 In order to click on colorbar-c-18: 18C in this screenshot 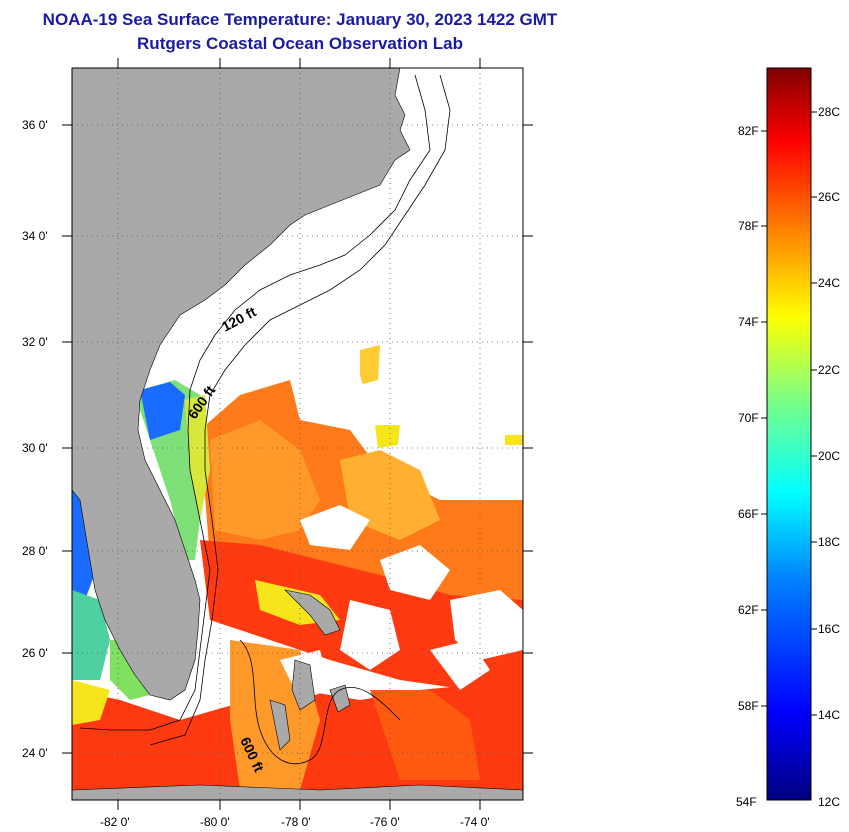, I will do `click(829, 542)`.